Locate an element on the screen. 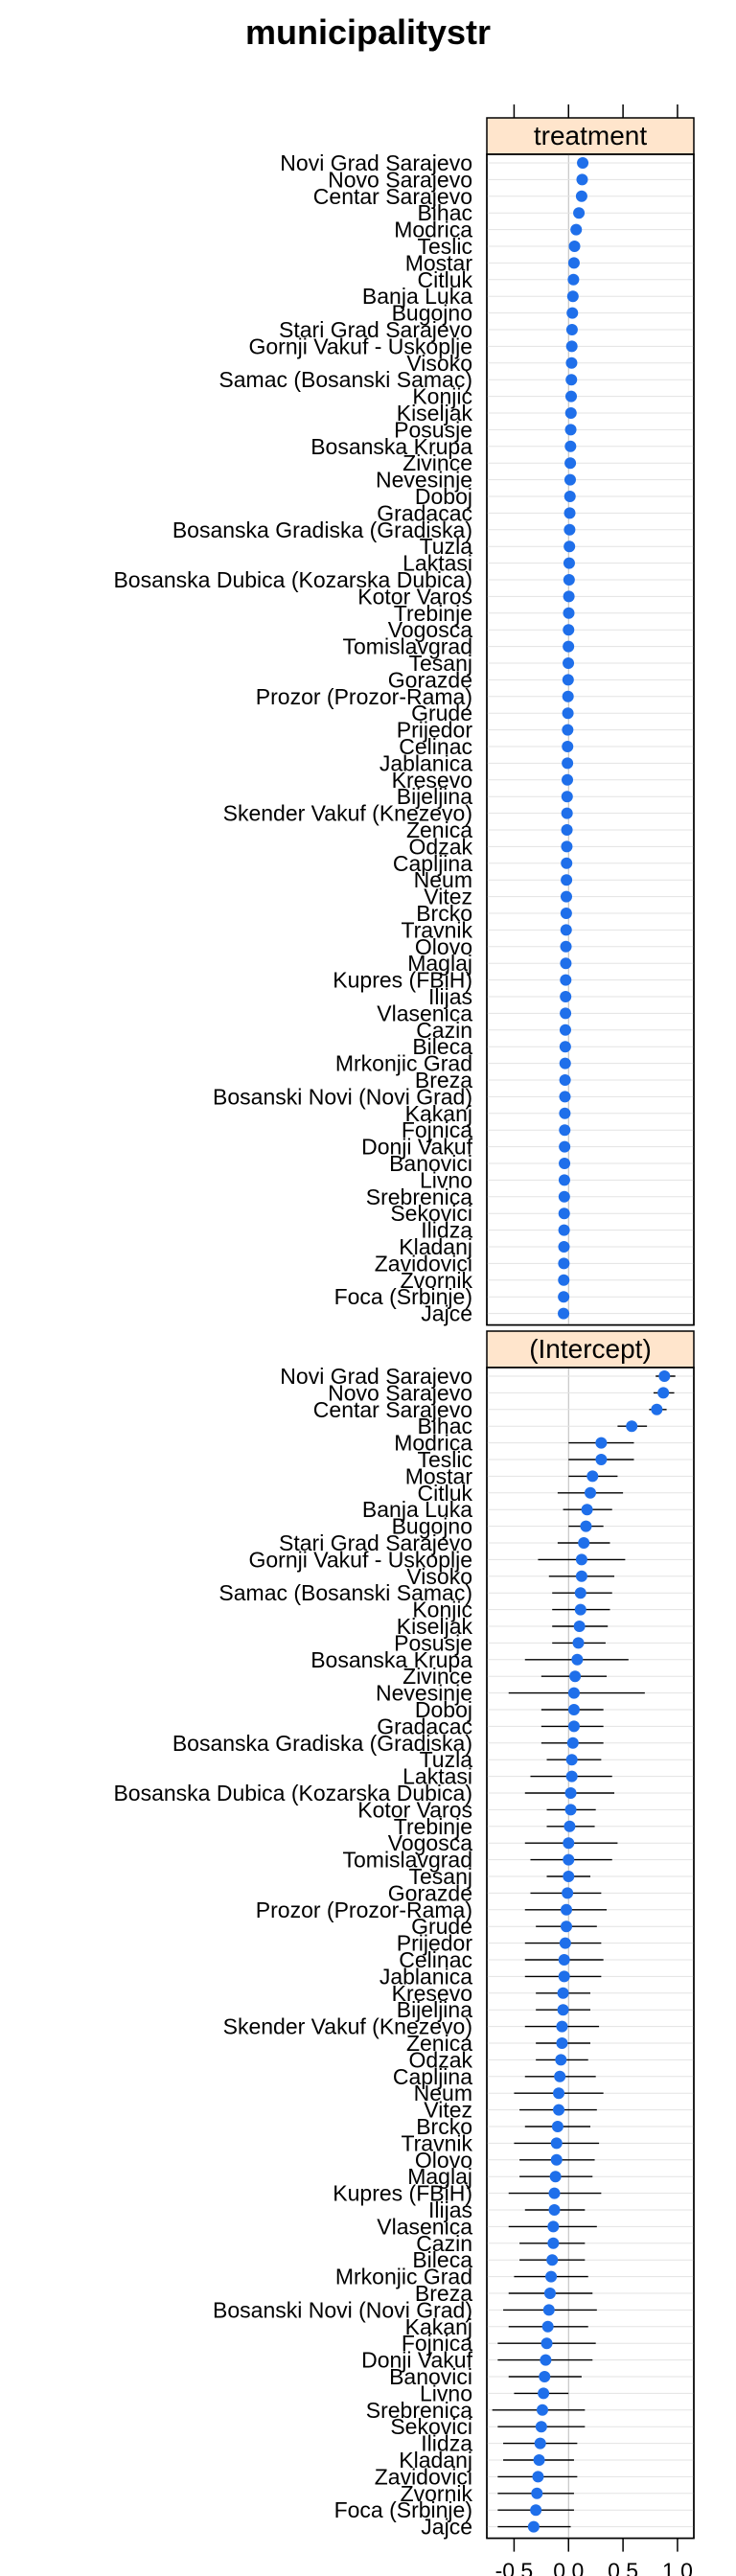 The width and height of the screenshot is (736, 2576). row-label: Vitez is located at coordinates (448, 897).